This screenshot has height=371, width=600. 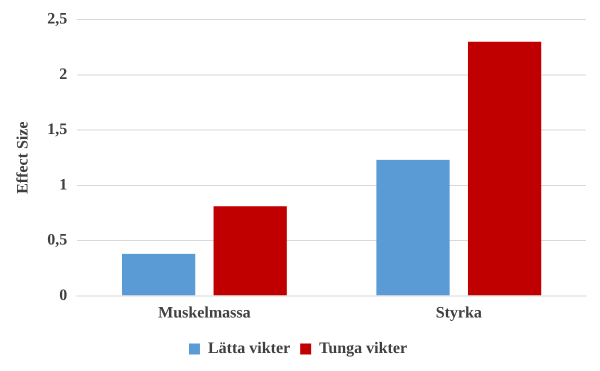 I want to click on y-tick-label: 0, so click(x=63, y=295).